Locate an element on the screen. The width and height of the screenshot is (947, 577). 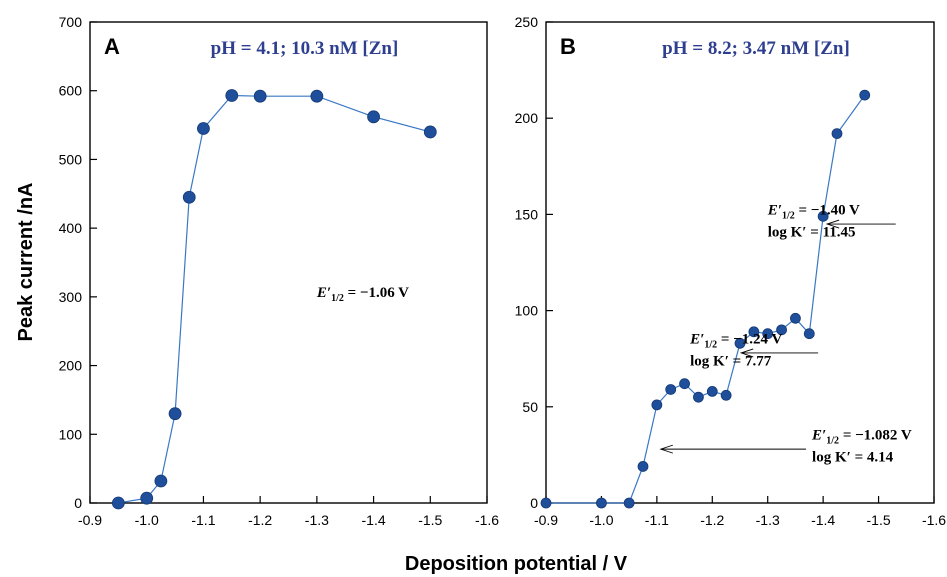
panel-title: pH = 4.1; 10.3 nM [Zn] is located at coordinates (305, 48).